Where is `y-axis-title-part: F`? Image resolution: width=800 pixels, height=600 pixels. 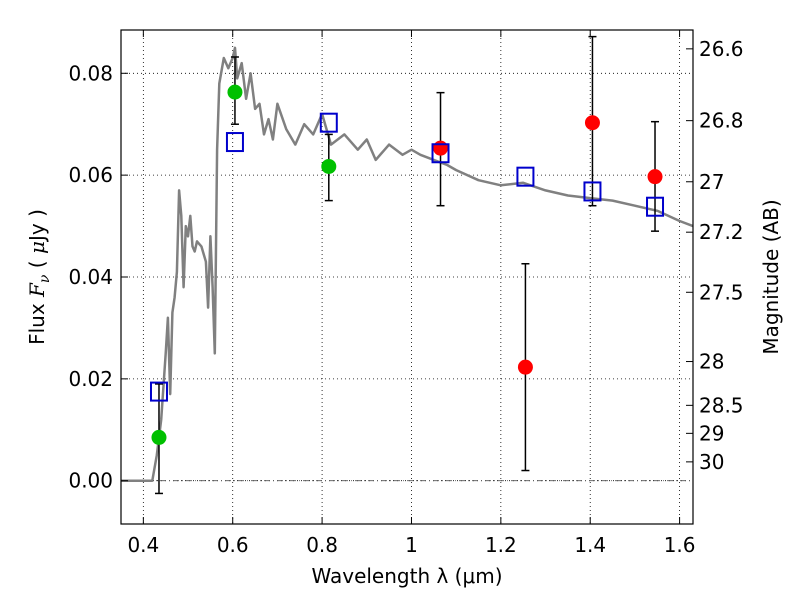 y-axis-title-part: F is located at coordinates (37, 290).